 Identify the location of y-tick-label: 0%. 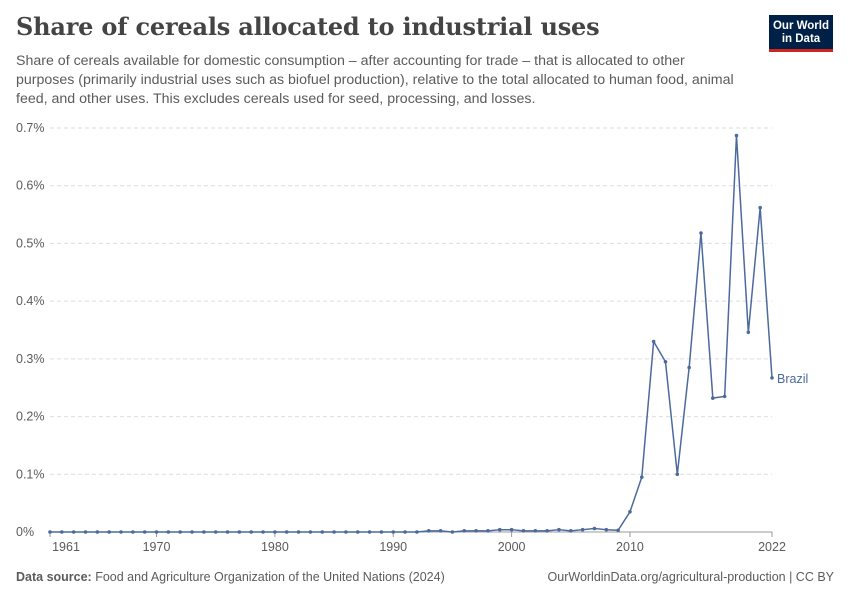
(25, 532).